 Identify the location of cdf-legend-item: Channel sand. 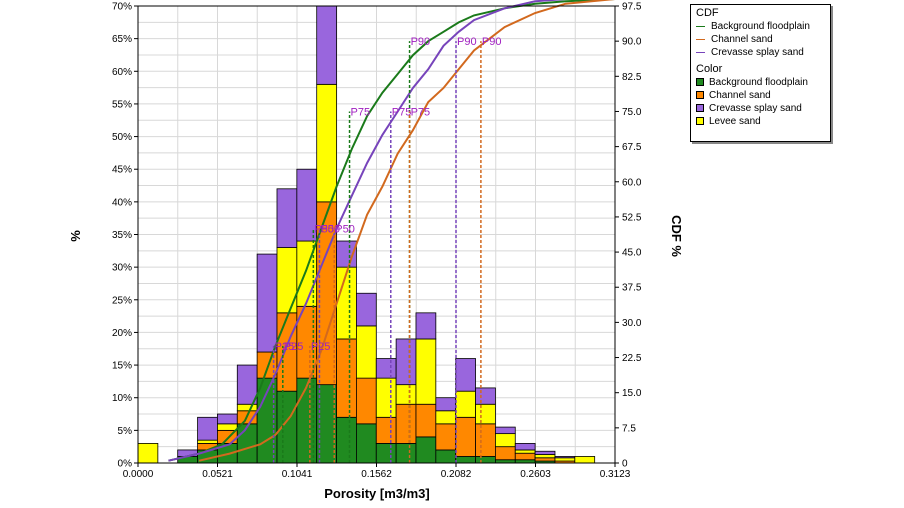
(763, 39).